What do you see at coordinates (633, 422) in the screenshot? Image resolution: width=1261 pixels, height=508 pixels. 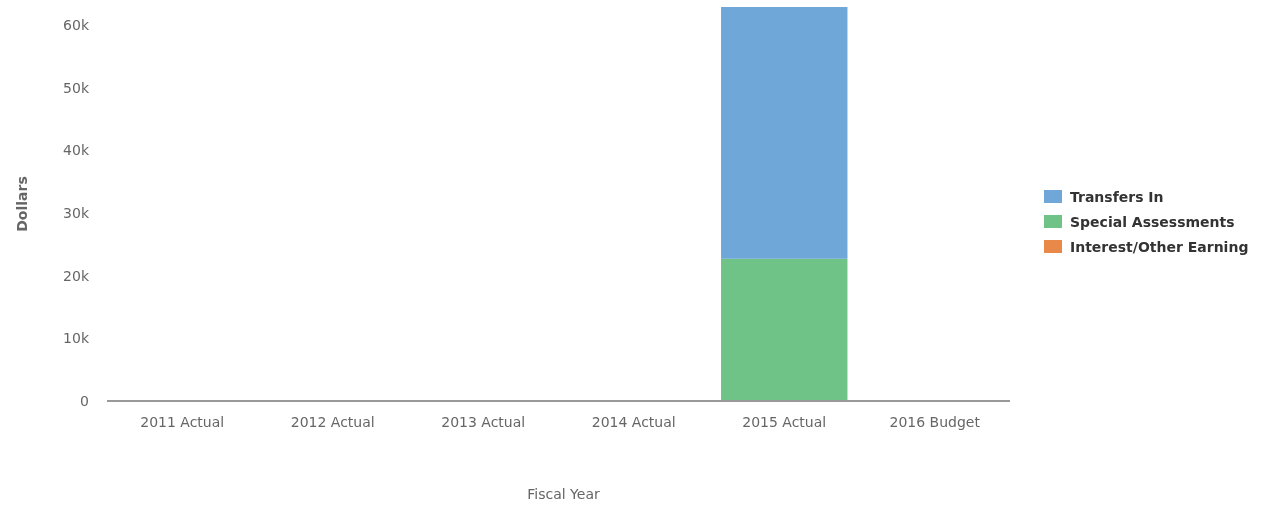 I see `x-tick-label: 2014 Actual` at bounding box center [633, 422].